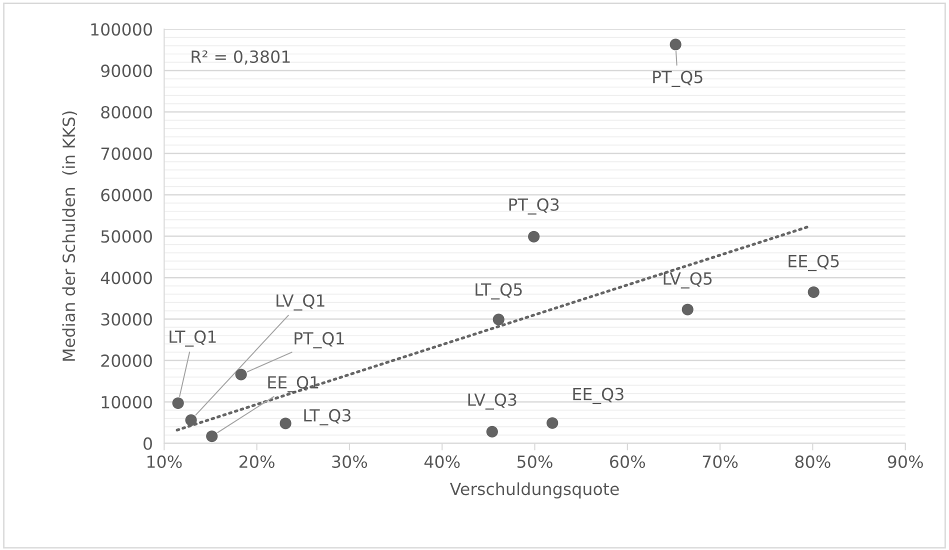  I want to click on x-tick-label: 90%, so click(905, 461).